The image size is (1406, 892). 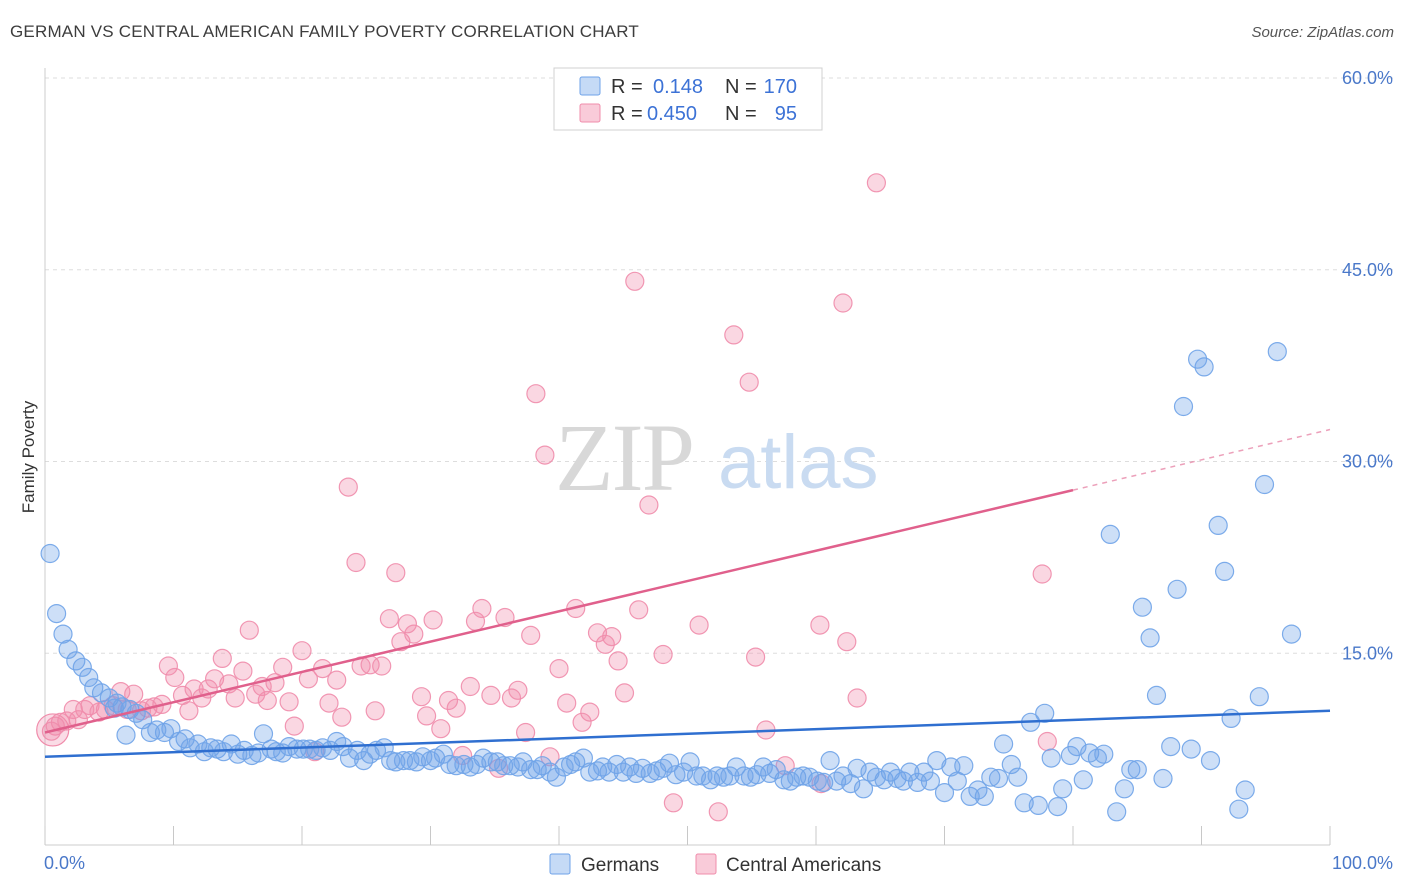 What do you see at coordinates (1322, 32) in the screenshot?
I see `source-credit: Source: ZipAtlas.com` at bounding box center [1322, 32].